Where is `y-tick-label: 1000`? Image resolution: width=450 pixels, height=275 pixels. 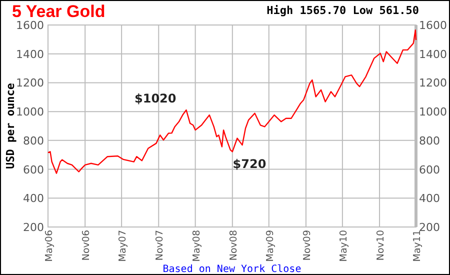
y-tick-label: 1000 is located at coordinates (30, 112).